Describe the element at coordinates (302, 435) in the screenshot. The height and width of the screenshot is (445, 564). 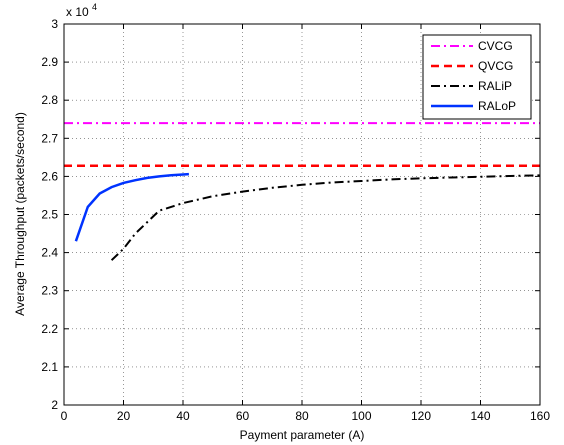
I see `x-axis-label: Payment parameter (A)` at that location.